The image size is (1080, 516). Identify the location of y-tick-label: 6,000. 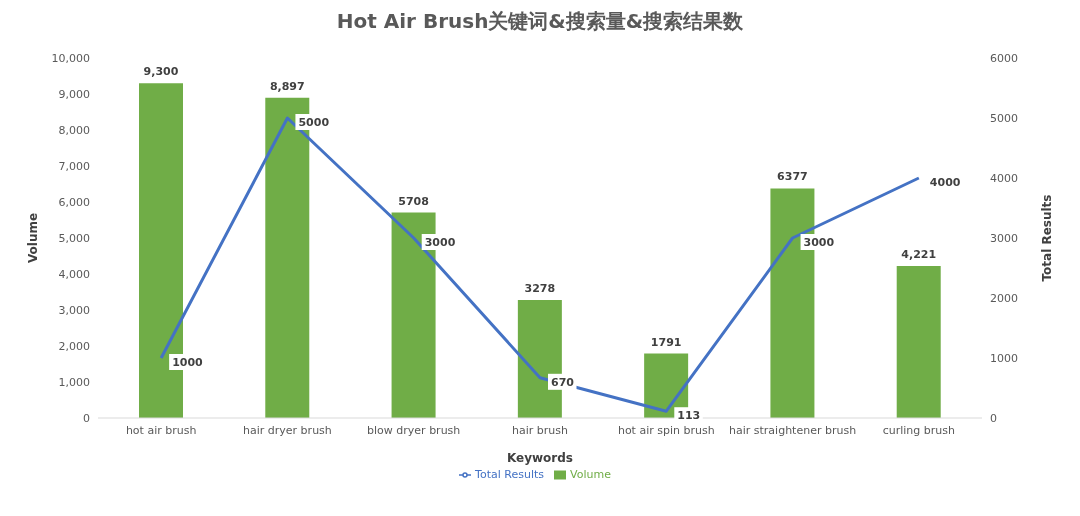
(74, 202).